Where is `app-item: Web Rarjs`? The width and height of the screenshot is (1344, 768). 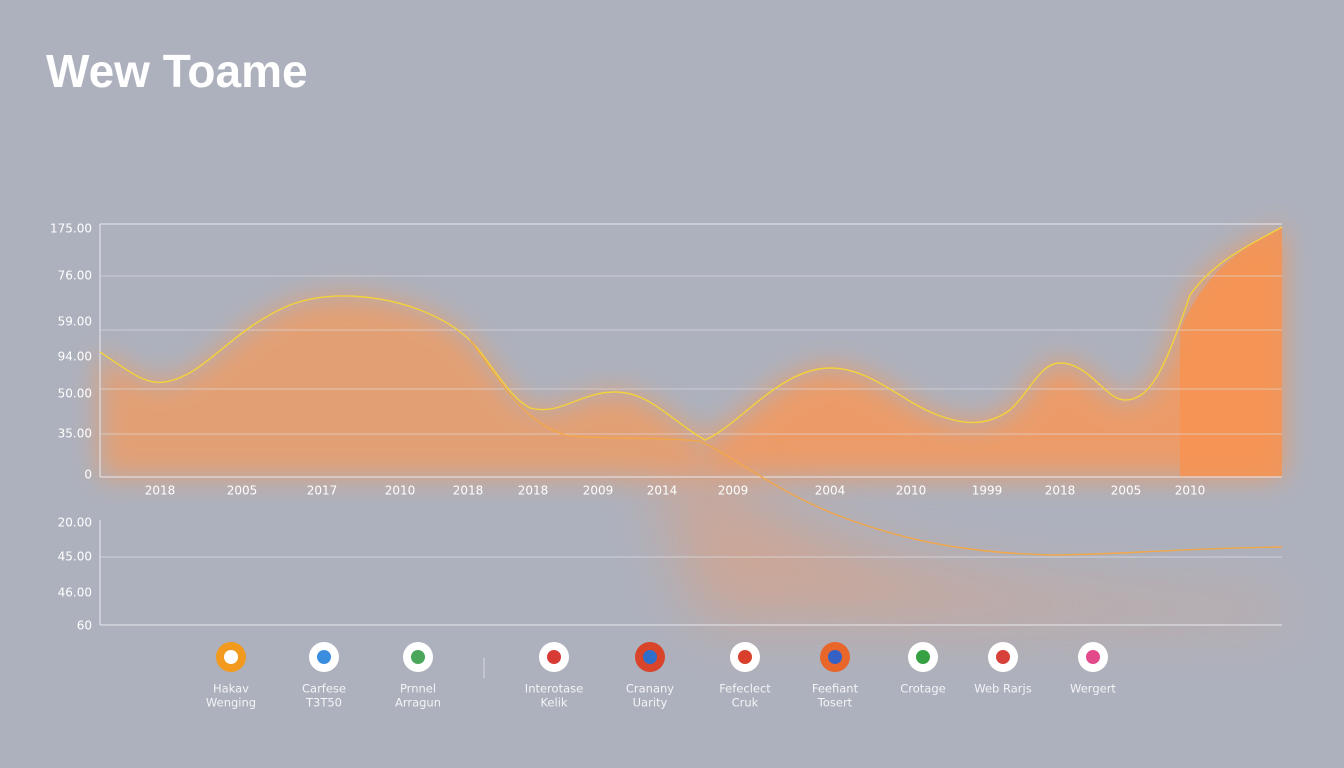
app-item: Web Rarjs is located at coordinates (1003, 669).